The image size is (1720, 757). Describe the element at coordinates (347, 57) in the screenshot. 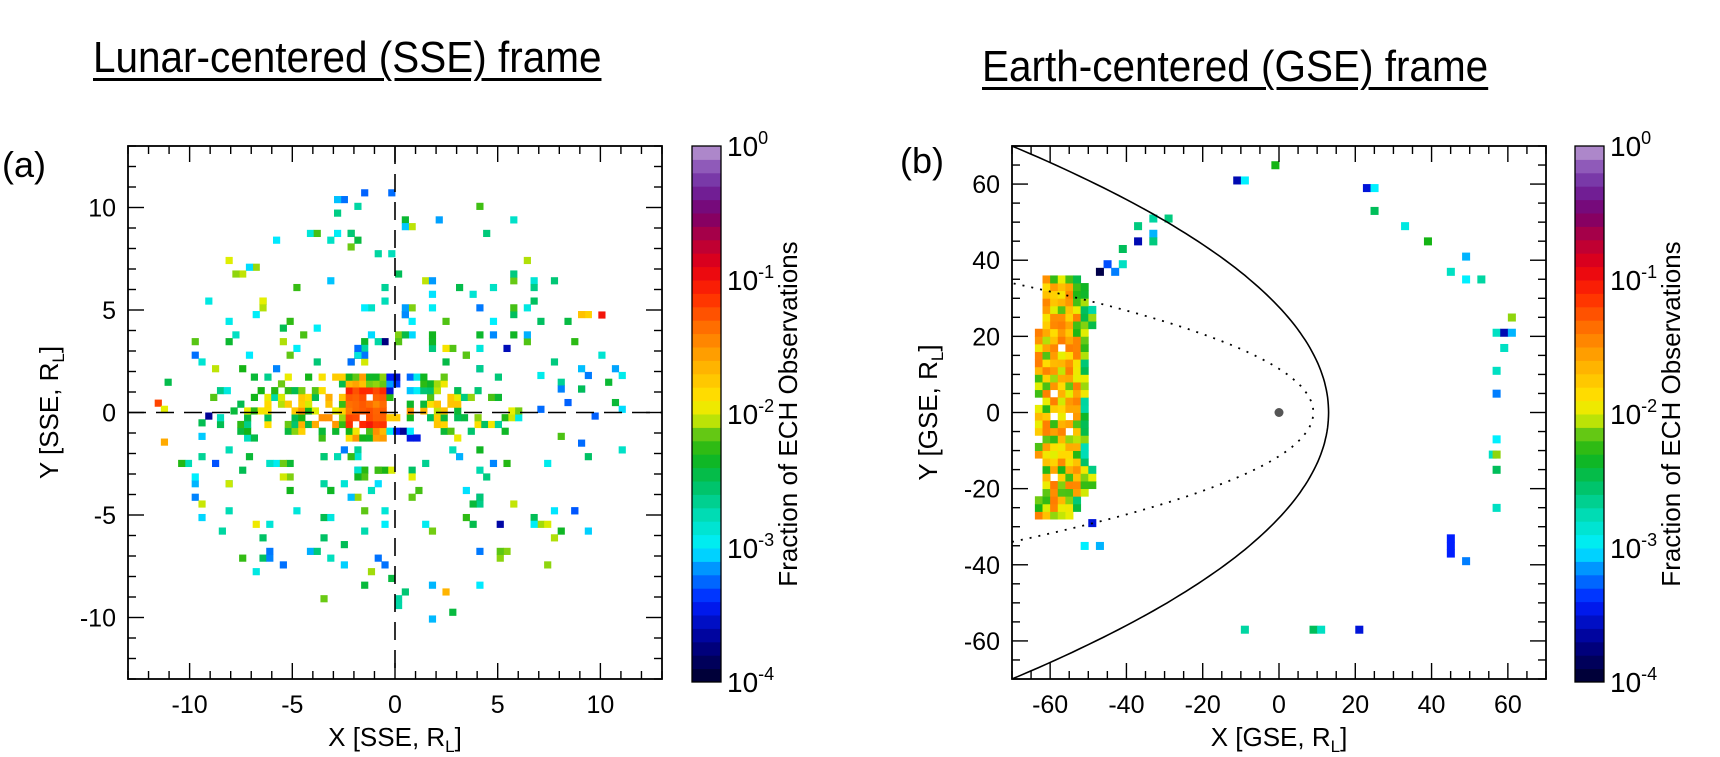

I see `left-figure-title: Lunar-centered (SSE) frame` at that location.